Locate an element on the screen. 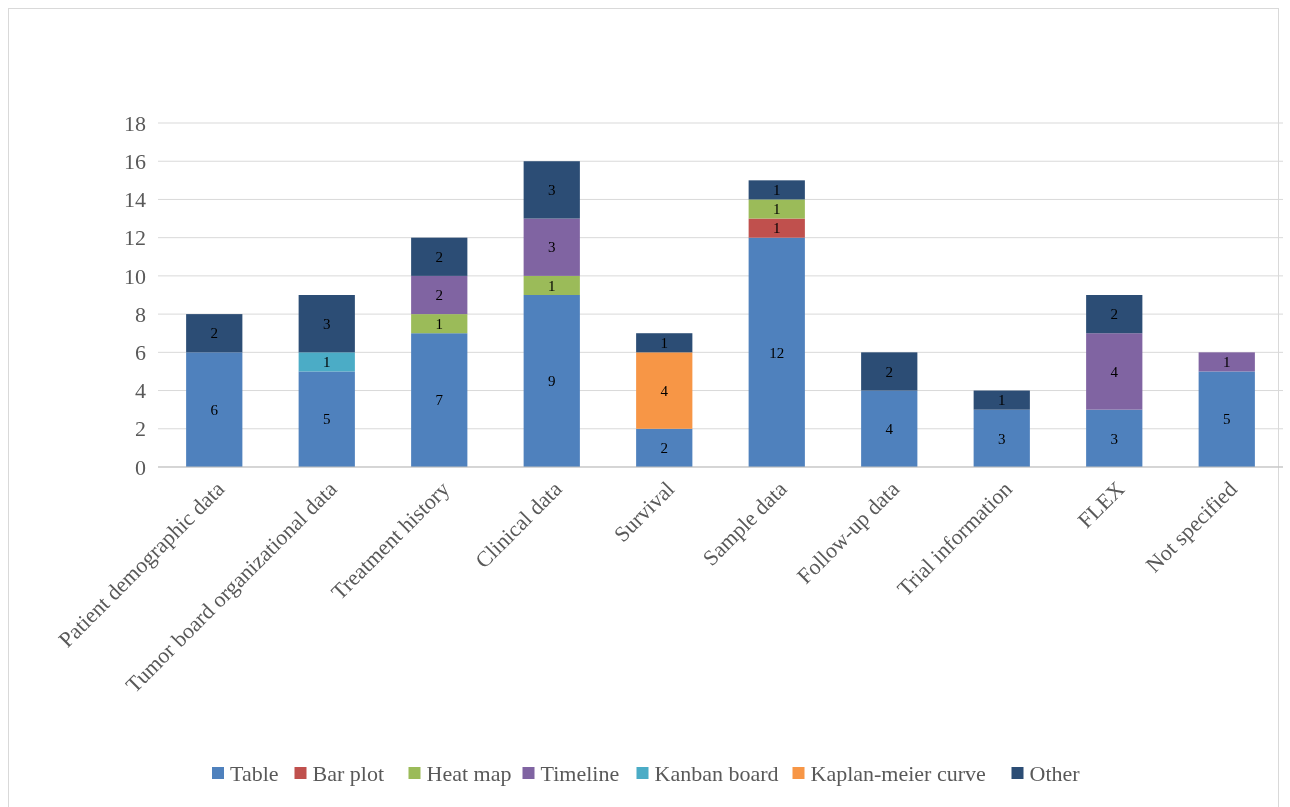  y-tick-label: 2 is located at coordinates (140, 429).